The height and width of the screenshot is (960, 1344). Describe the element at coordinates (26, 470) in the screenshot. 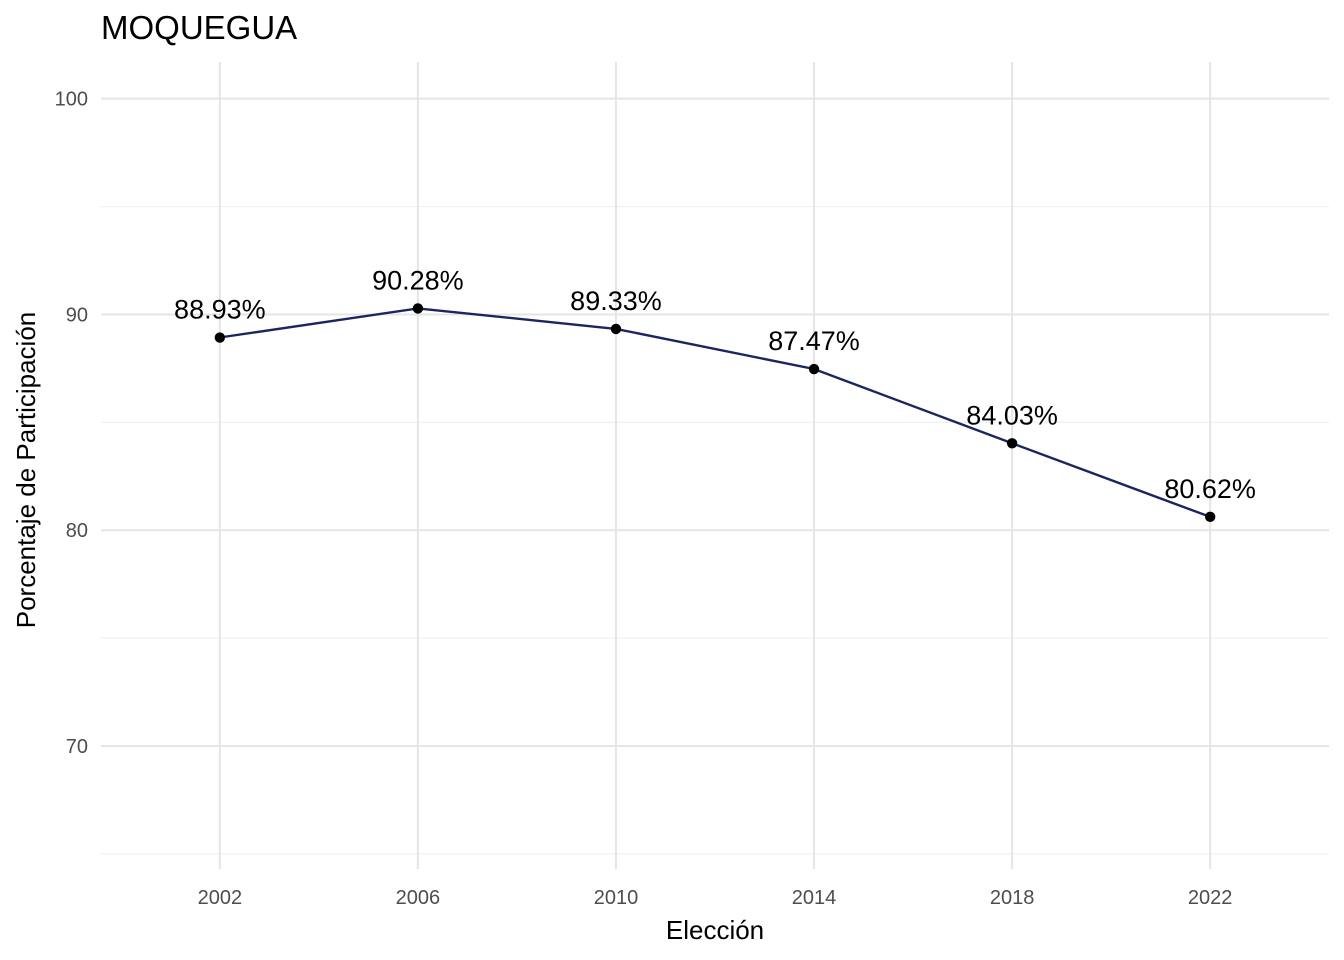

I see `y-axis-title: Porcentaje de Participación` at that location.